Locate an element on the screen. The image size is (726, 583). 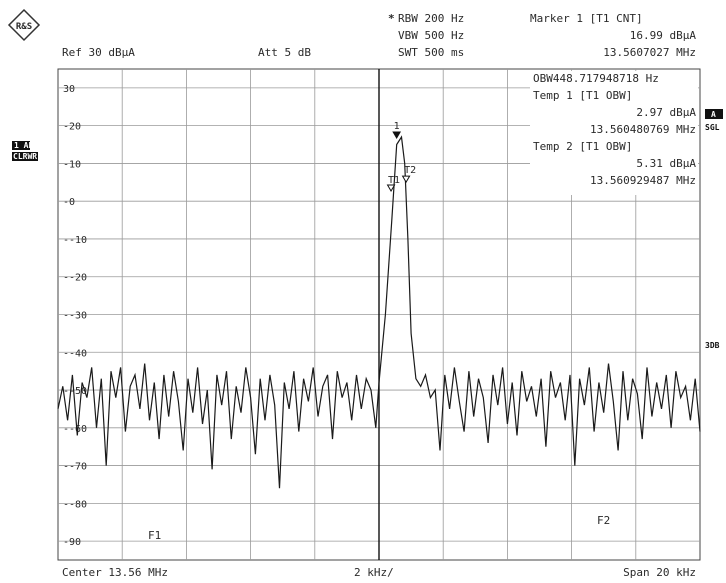
temp2-level: 5.31 dBµA is located at coordinates (666, 163).